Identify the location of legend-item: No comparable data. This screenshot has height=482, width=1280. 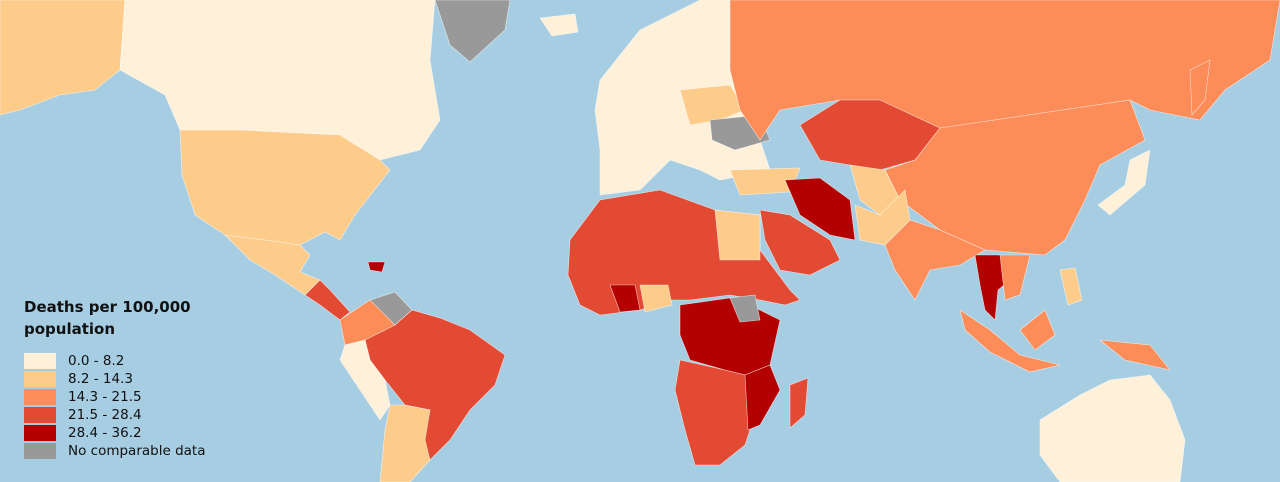
(124, 451).